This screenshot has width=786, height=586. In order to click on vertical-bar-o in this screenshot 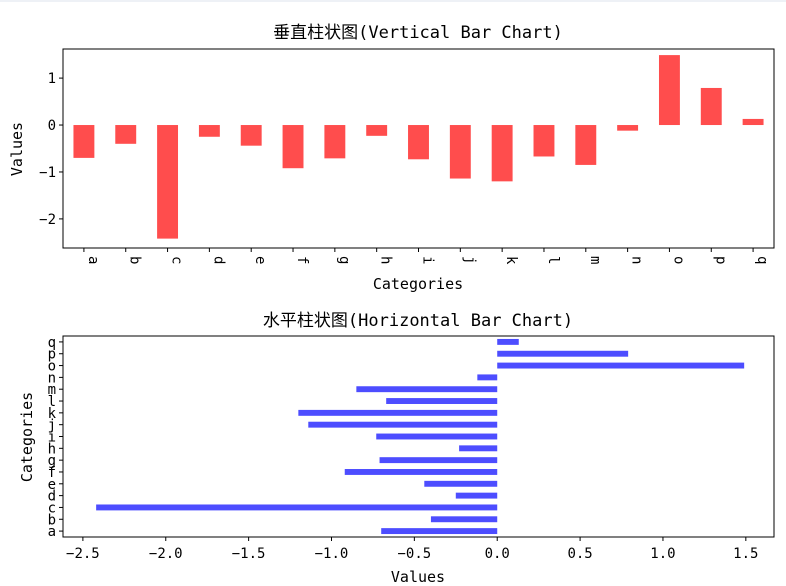, I will do `click(669, 90)`.